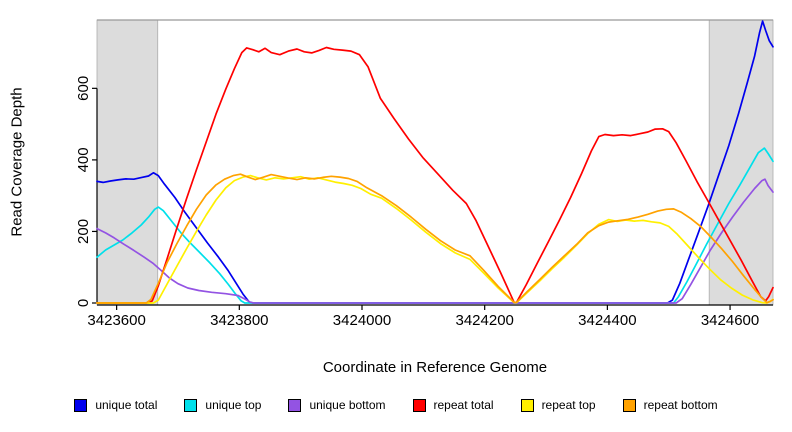 This screenshot has height=432, width=792. What do you see at coordinates (233, 405) in the screenshot?
I see `legend-label-unique-top: unique top` at bounding box center [233, 405].